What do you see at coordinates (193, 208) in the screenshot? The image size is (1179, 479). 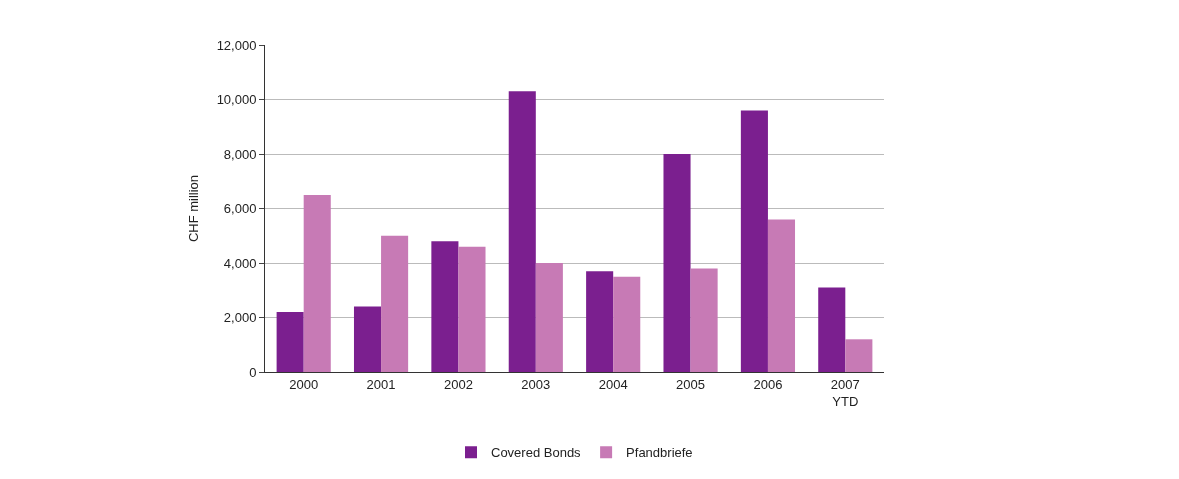 I see `y-axis-title: CHF million` at bounding box center [193, 208].